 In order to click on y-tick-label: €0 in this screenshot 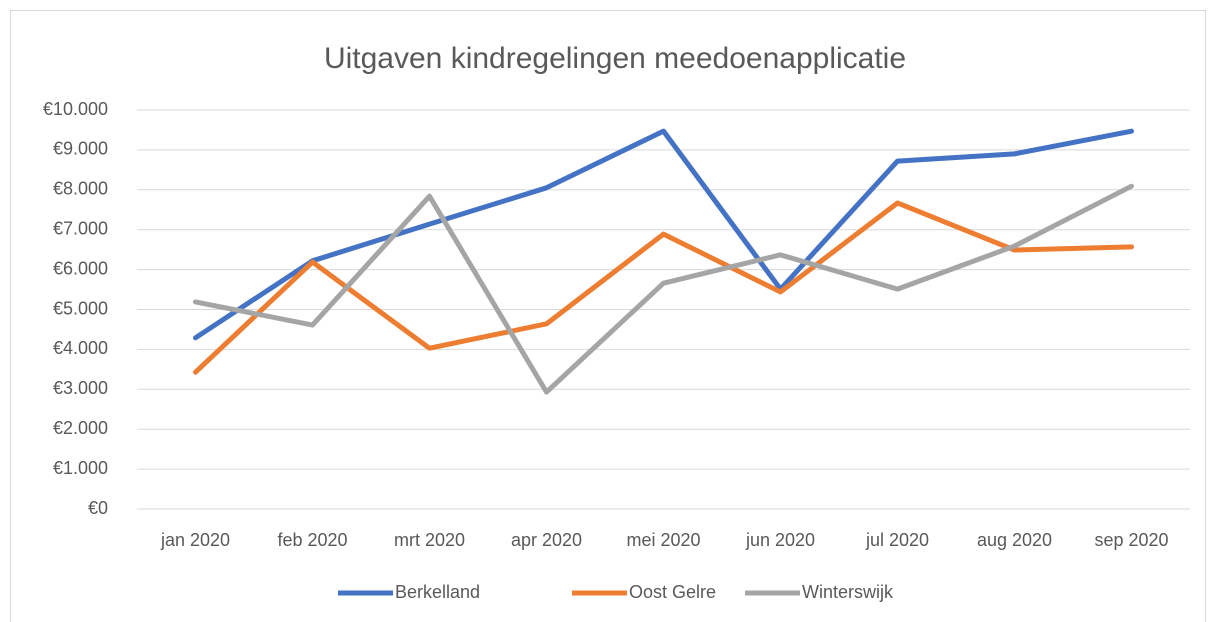, I will do `click(98, 508)`.